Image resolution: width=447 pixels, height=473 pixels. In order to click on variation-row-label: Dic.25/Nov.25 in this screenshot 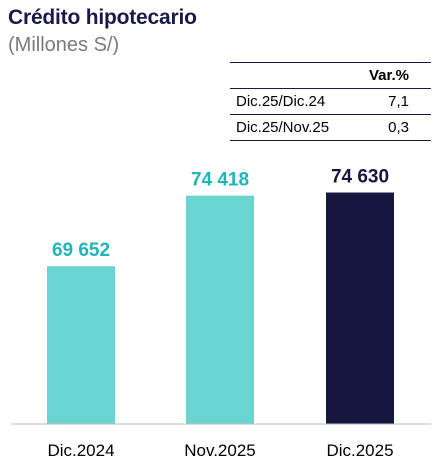, I will do `click(292, 127)`.